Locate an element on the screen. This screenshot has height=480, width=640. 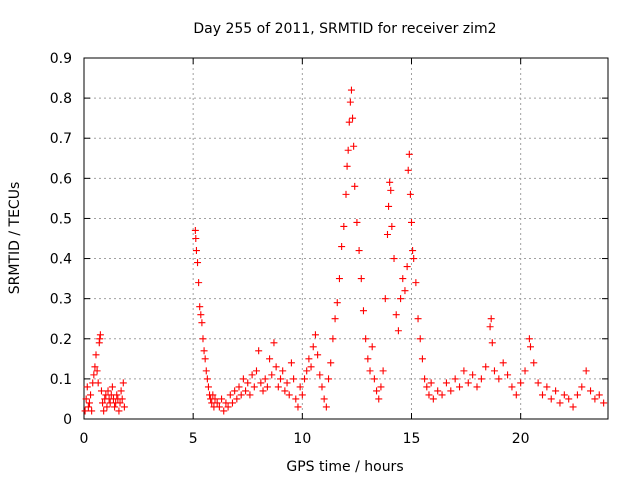
x-tick-label: 20 is located at coordinates (521, 439).